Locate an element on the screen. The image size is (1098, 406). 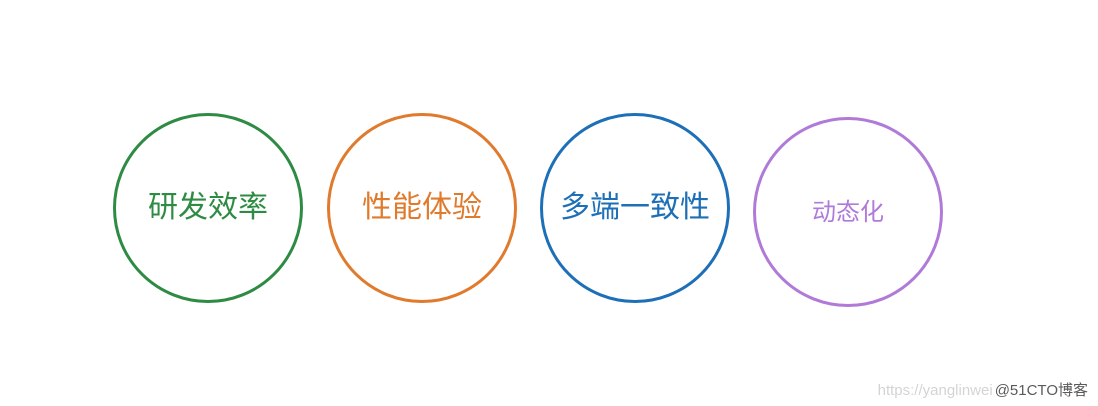
watermark: https://yanglinwei @51CTO博客 is located at coordinates (983, 389).